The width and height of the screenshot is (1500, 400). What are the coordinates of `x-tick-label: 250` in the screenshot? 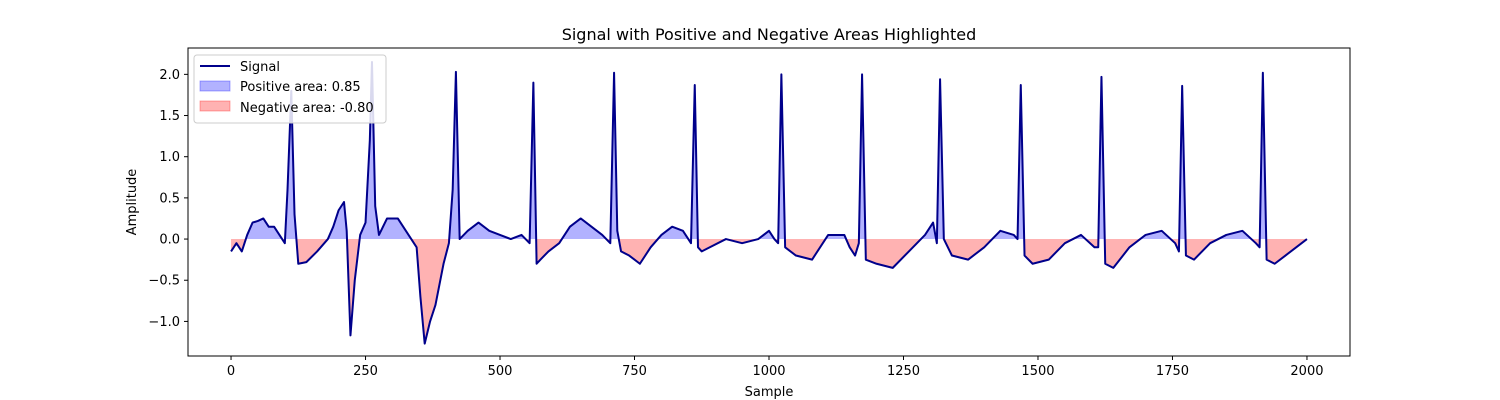 It's located at (365, 371).